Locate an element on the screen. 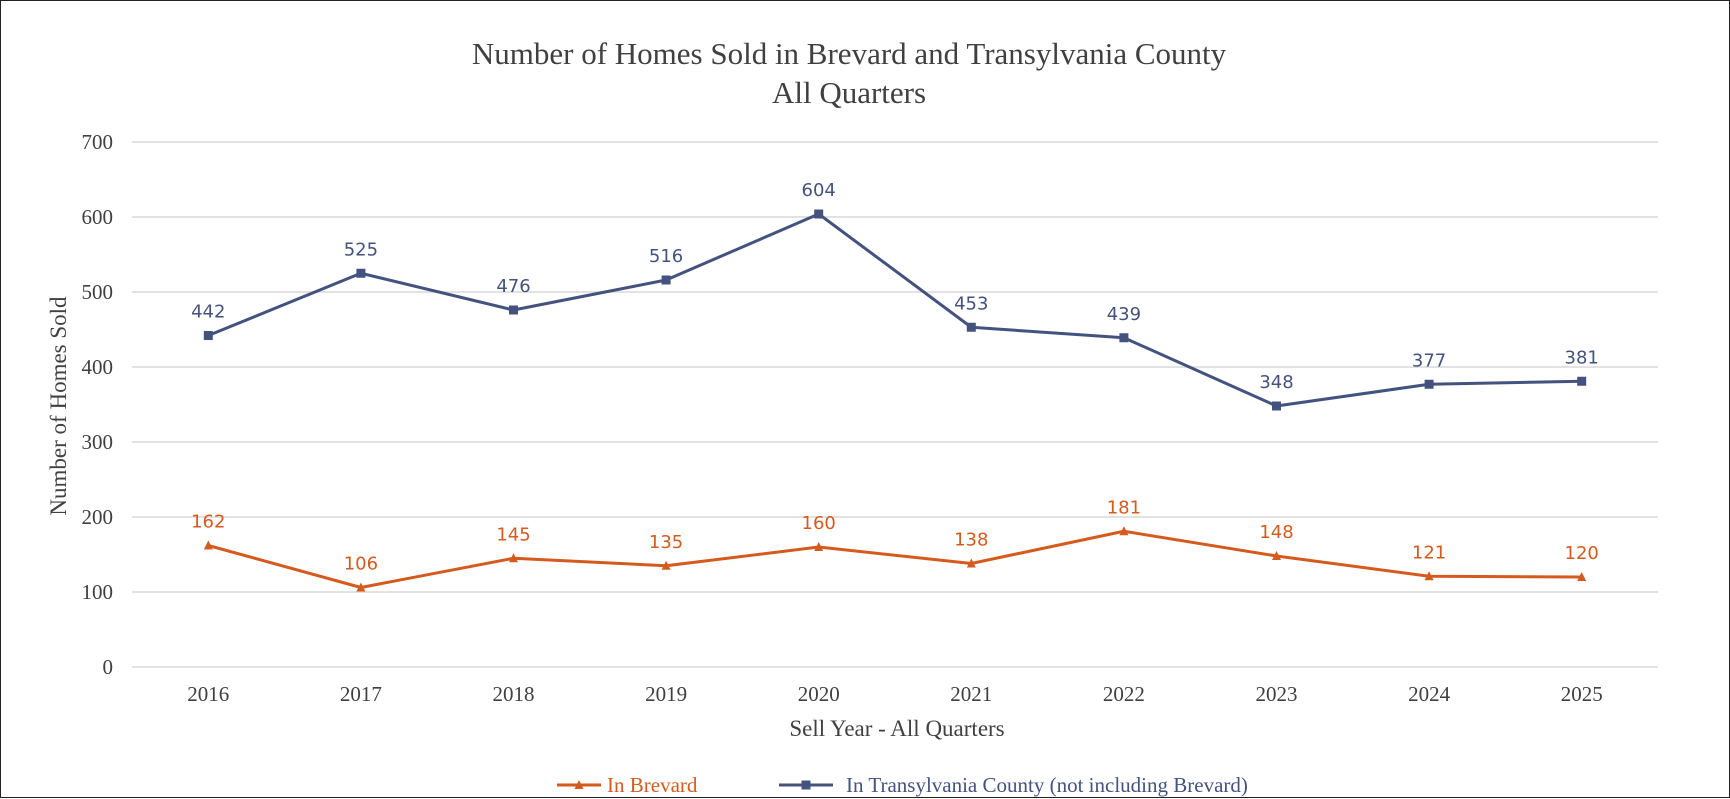  chart-subtitle: All Quarters is located at coordinates (849, 92).